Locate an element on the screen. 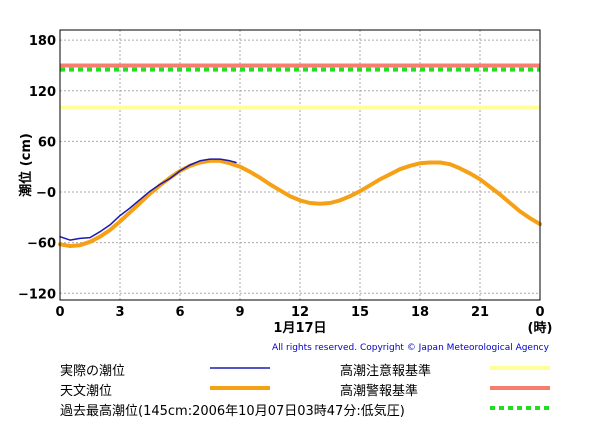 The image size is (600, 440). x-tick-label: 15 is located at coordinates (360, 312).